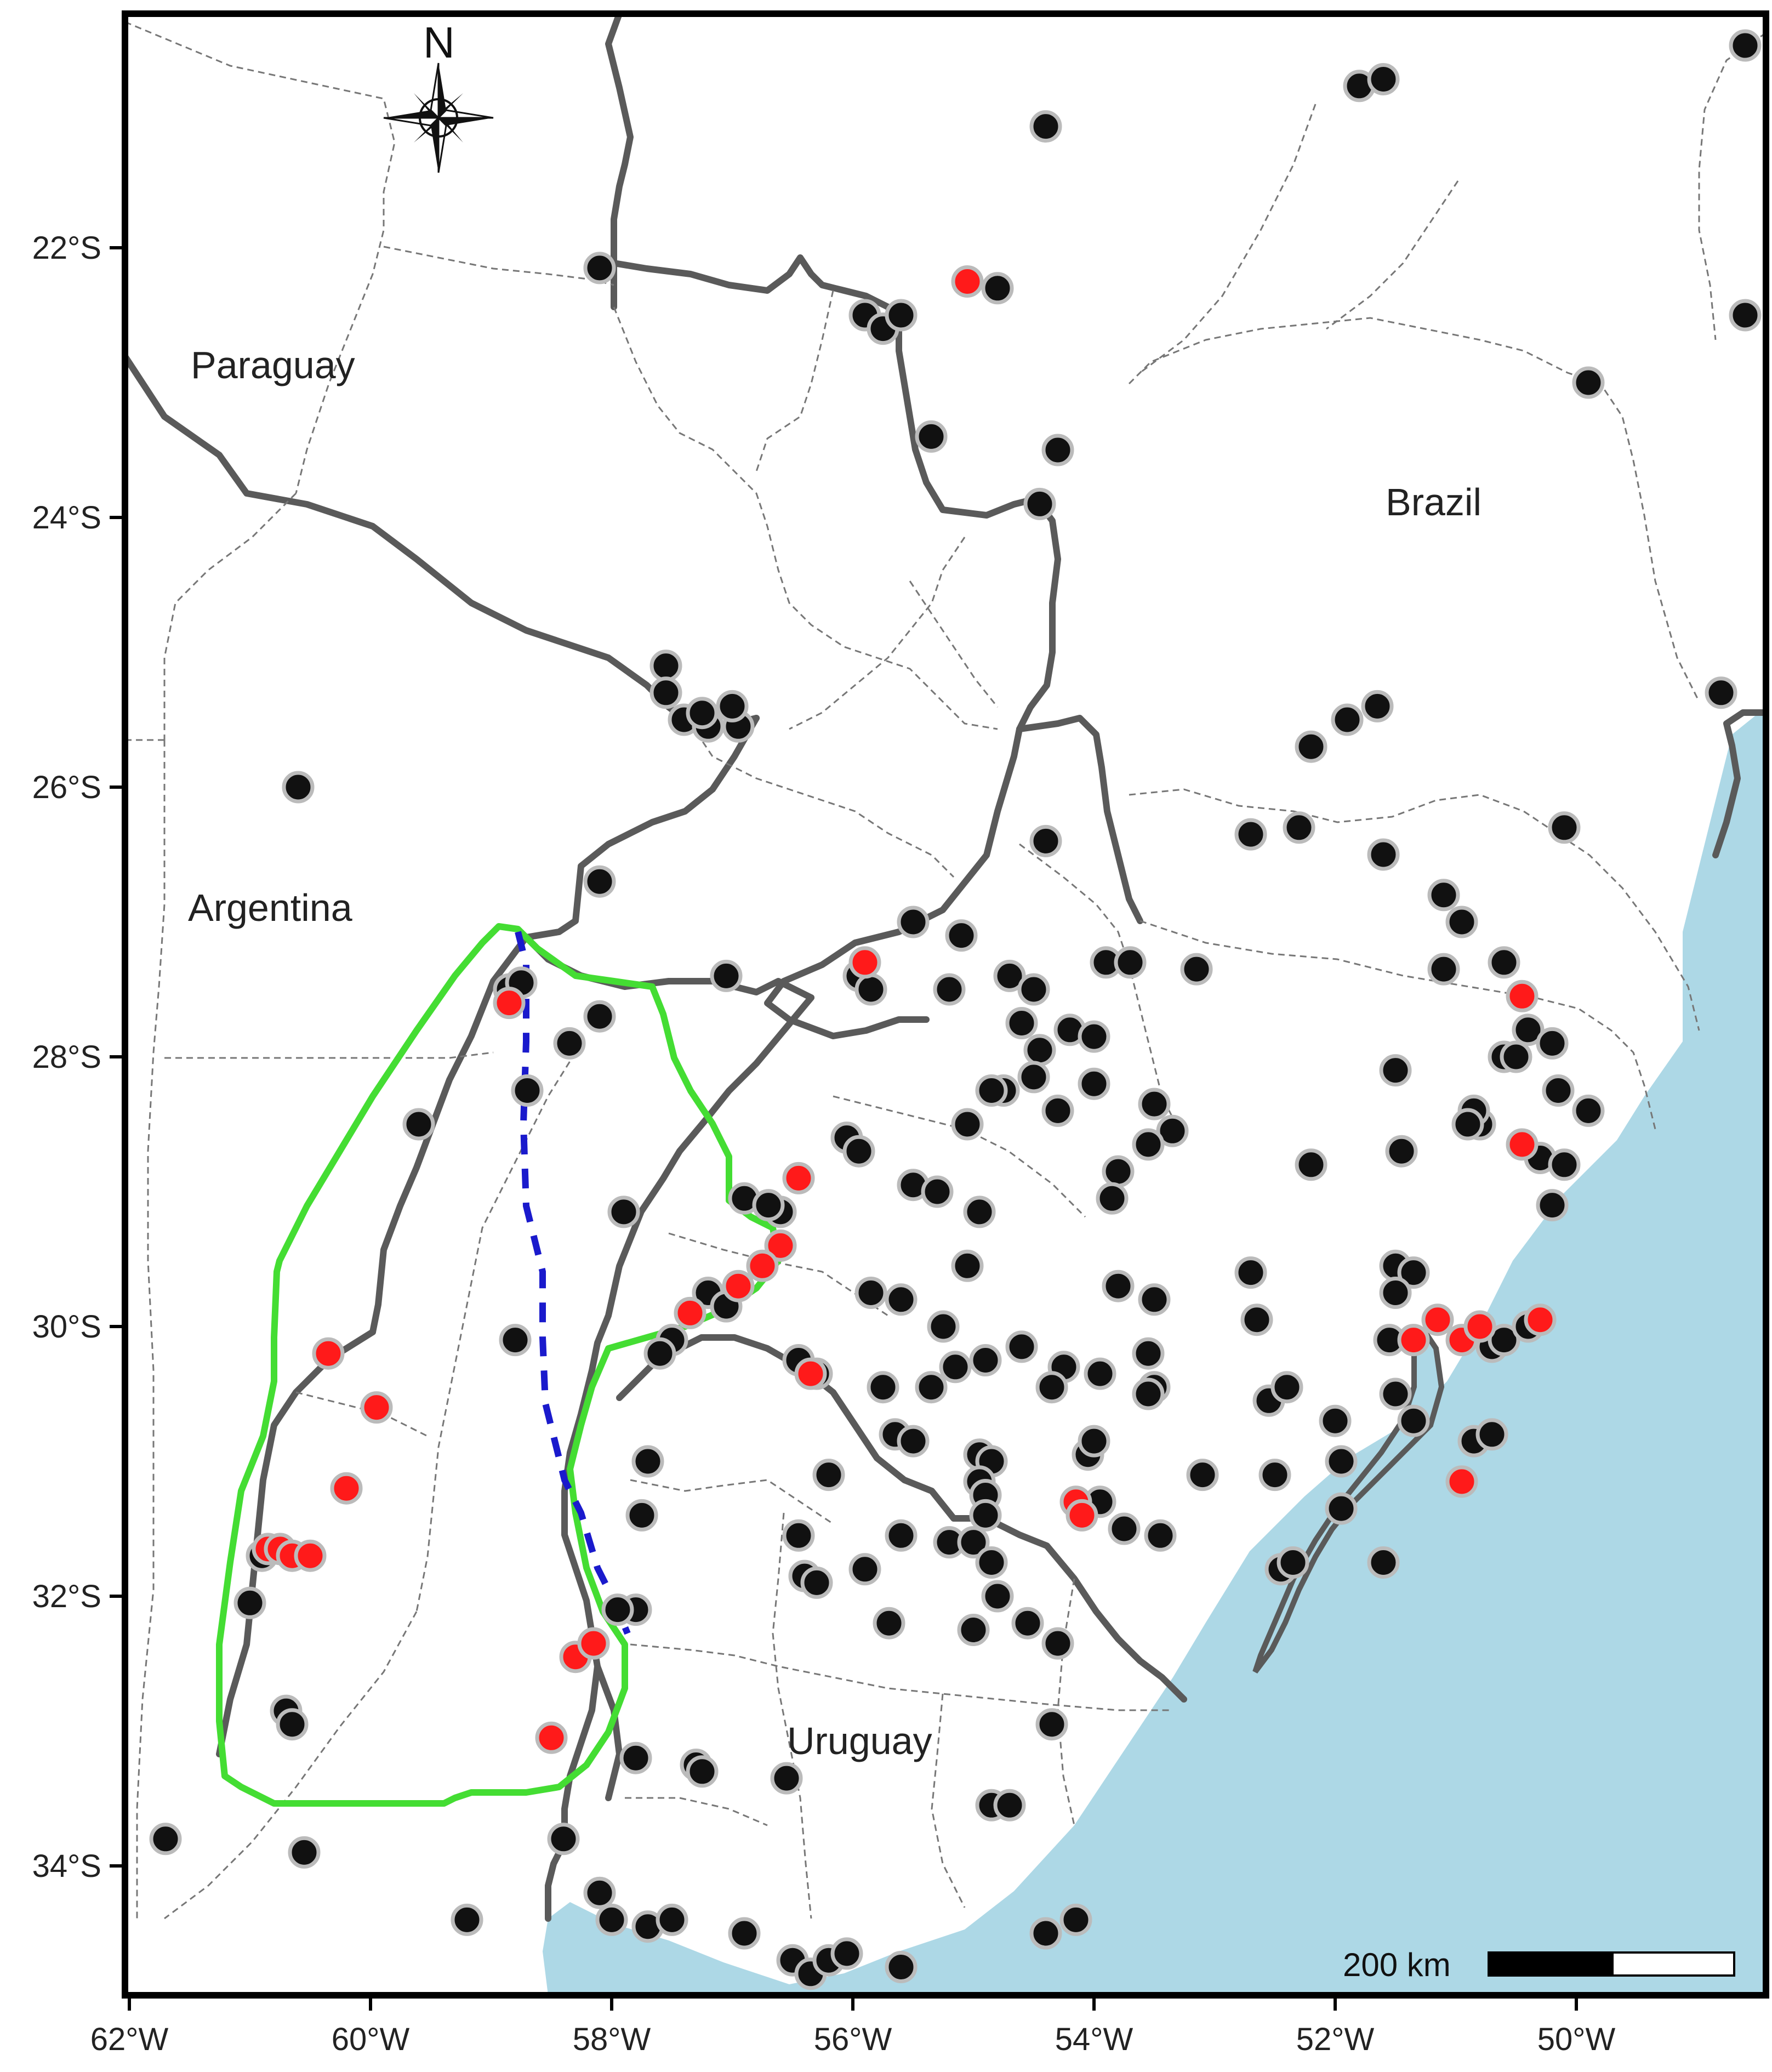  I want to click on divide-line, so click(573, 1283).